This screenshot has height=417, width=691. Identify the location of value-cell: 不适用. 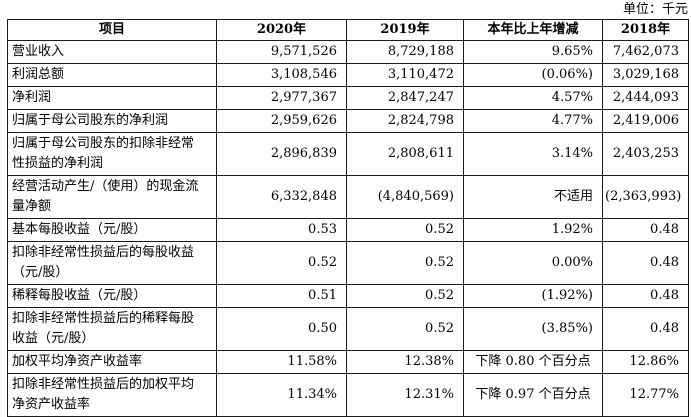
(533, 197).